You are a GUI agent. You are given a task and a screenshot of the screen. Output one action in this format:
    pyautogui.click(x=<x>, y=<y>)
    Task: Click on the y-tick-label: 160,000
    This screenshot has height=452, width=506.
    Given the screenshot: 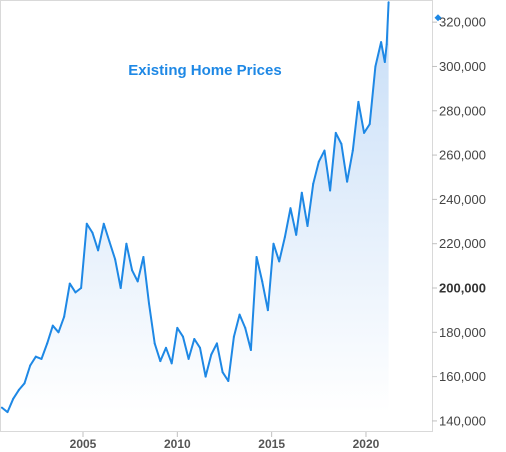 What is the action you would take?
    pyautogui.click(x=462, y=376)
    